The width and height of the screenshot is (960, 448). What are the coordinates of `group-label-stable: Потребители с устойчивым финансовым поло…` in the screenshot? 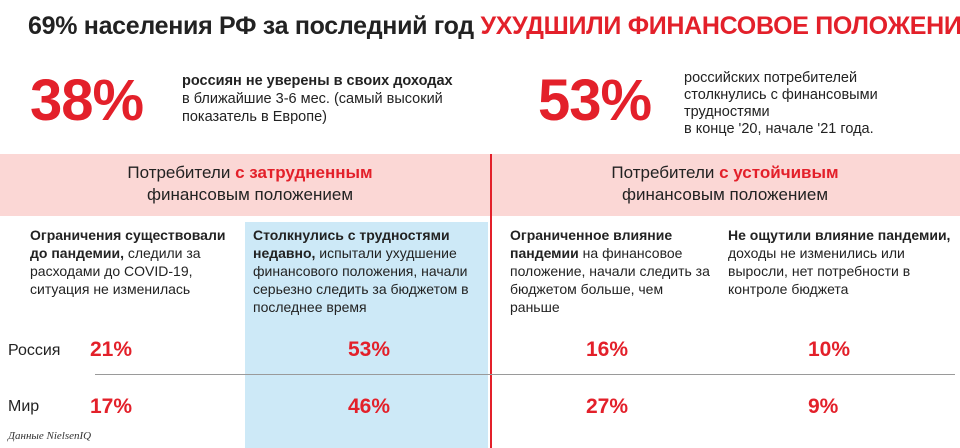 It's located at (725, 184).